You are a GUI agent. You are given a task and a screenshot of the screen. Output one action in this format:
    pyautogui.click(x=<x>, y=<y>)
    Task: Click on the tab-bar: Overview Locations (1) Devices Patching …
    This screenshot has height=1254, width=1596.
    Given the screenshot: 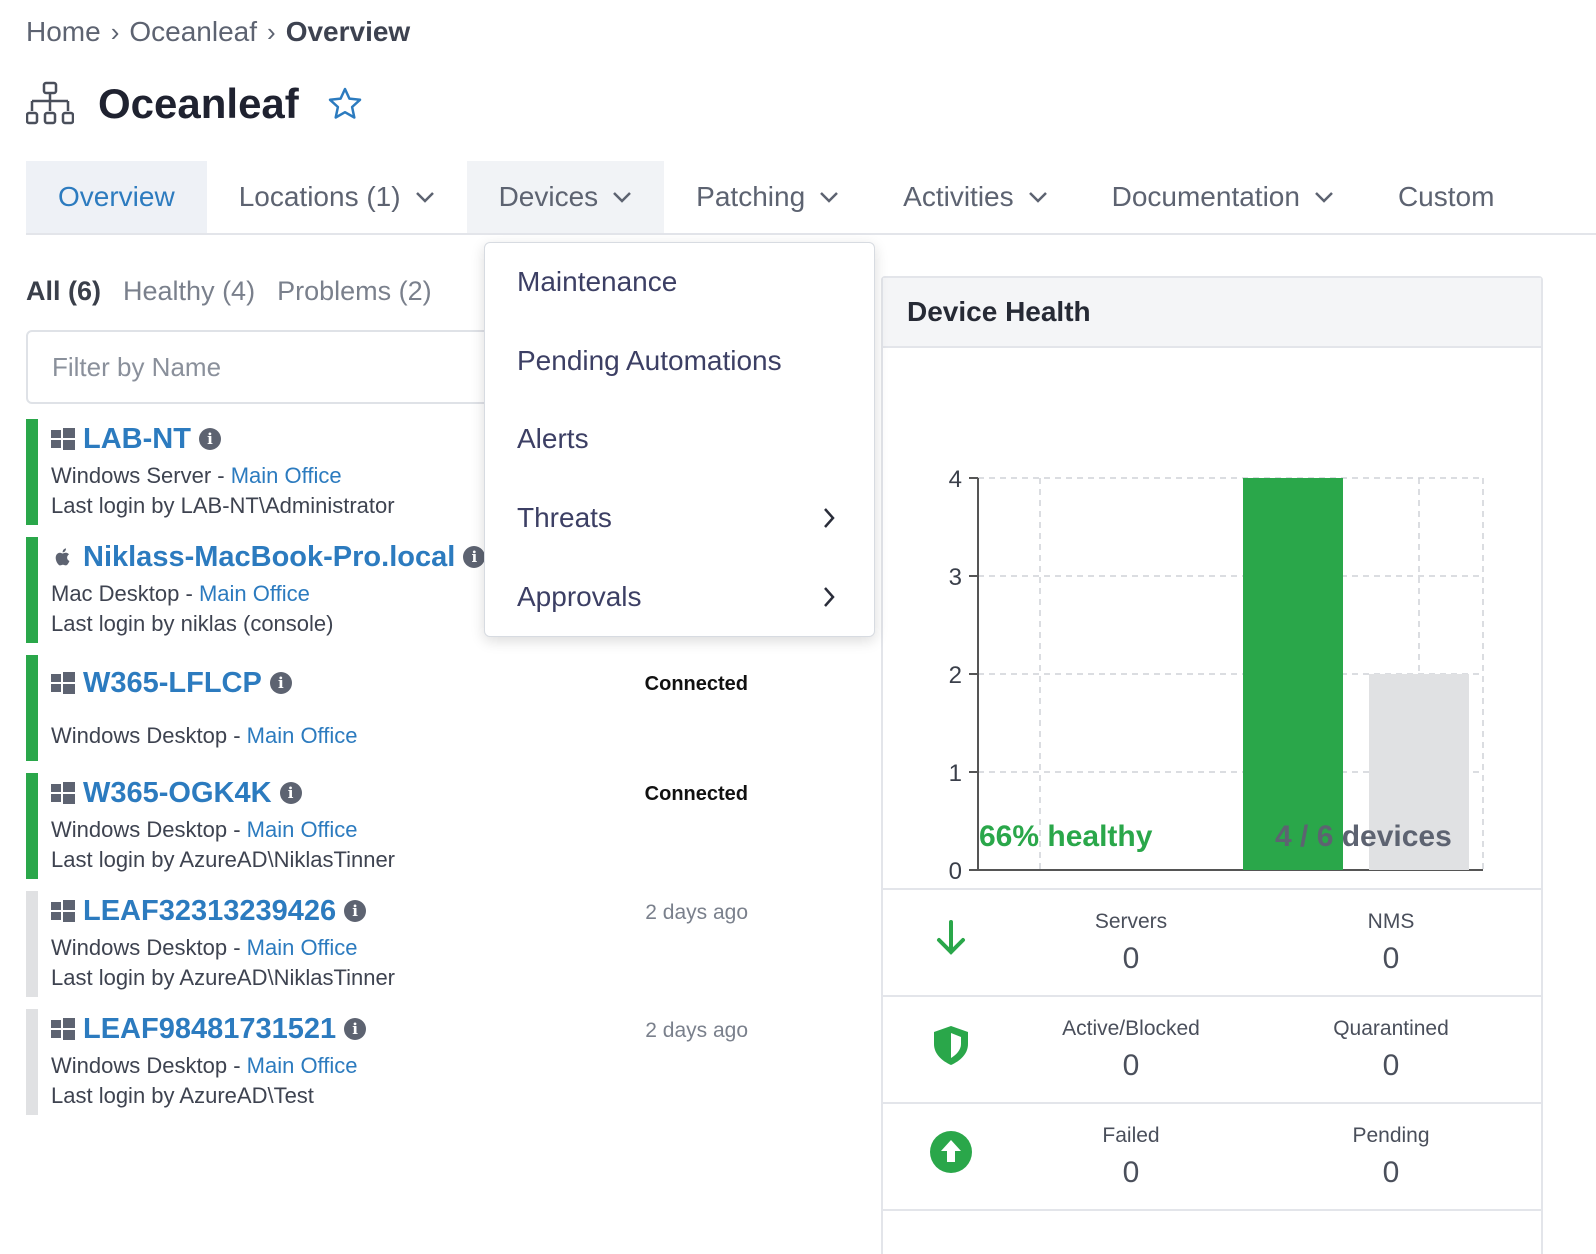 What is the action you would take?
    pyautogui.click(x=811, y=198)
    